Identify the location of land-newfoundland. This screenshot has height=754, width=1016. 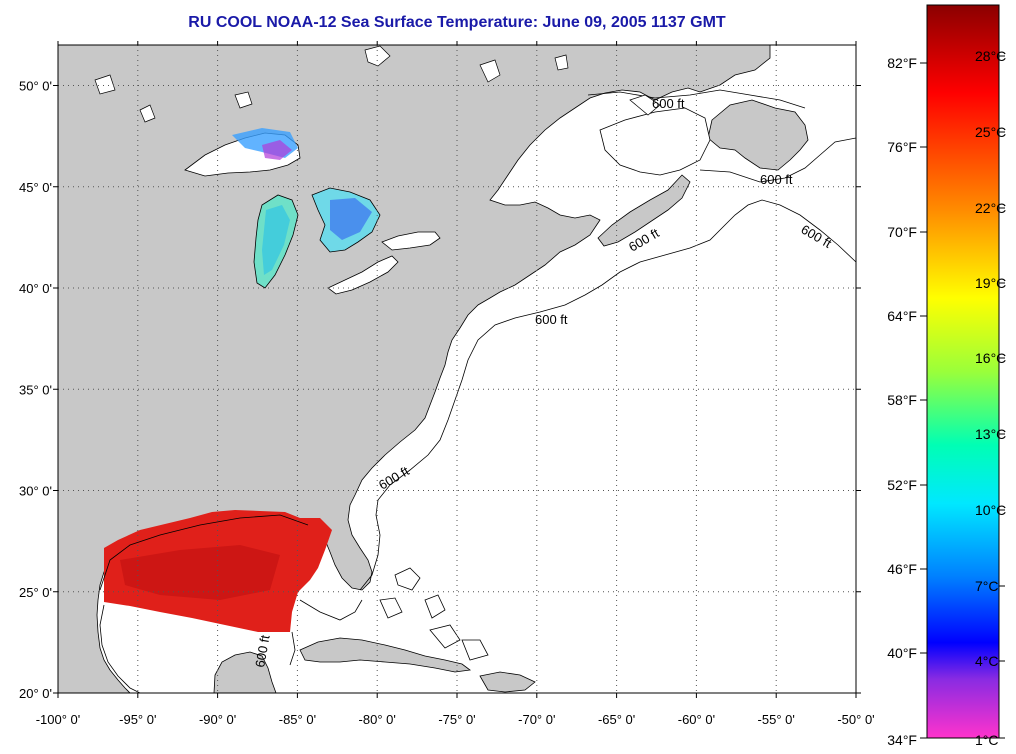
(758, 135).